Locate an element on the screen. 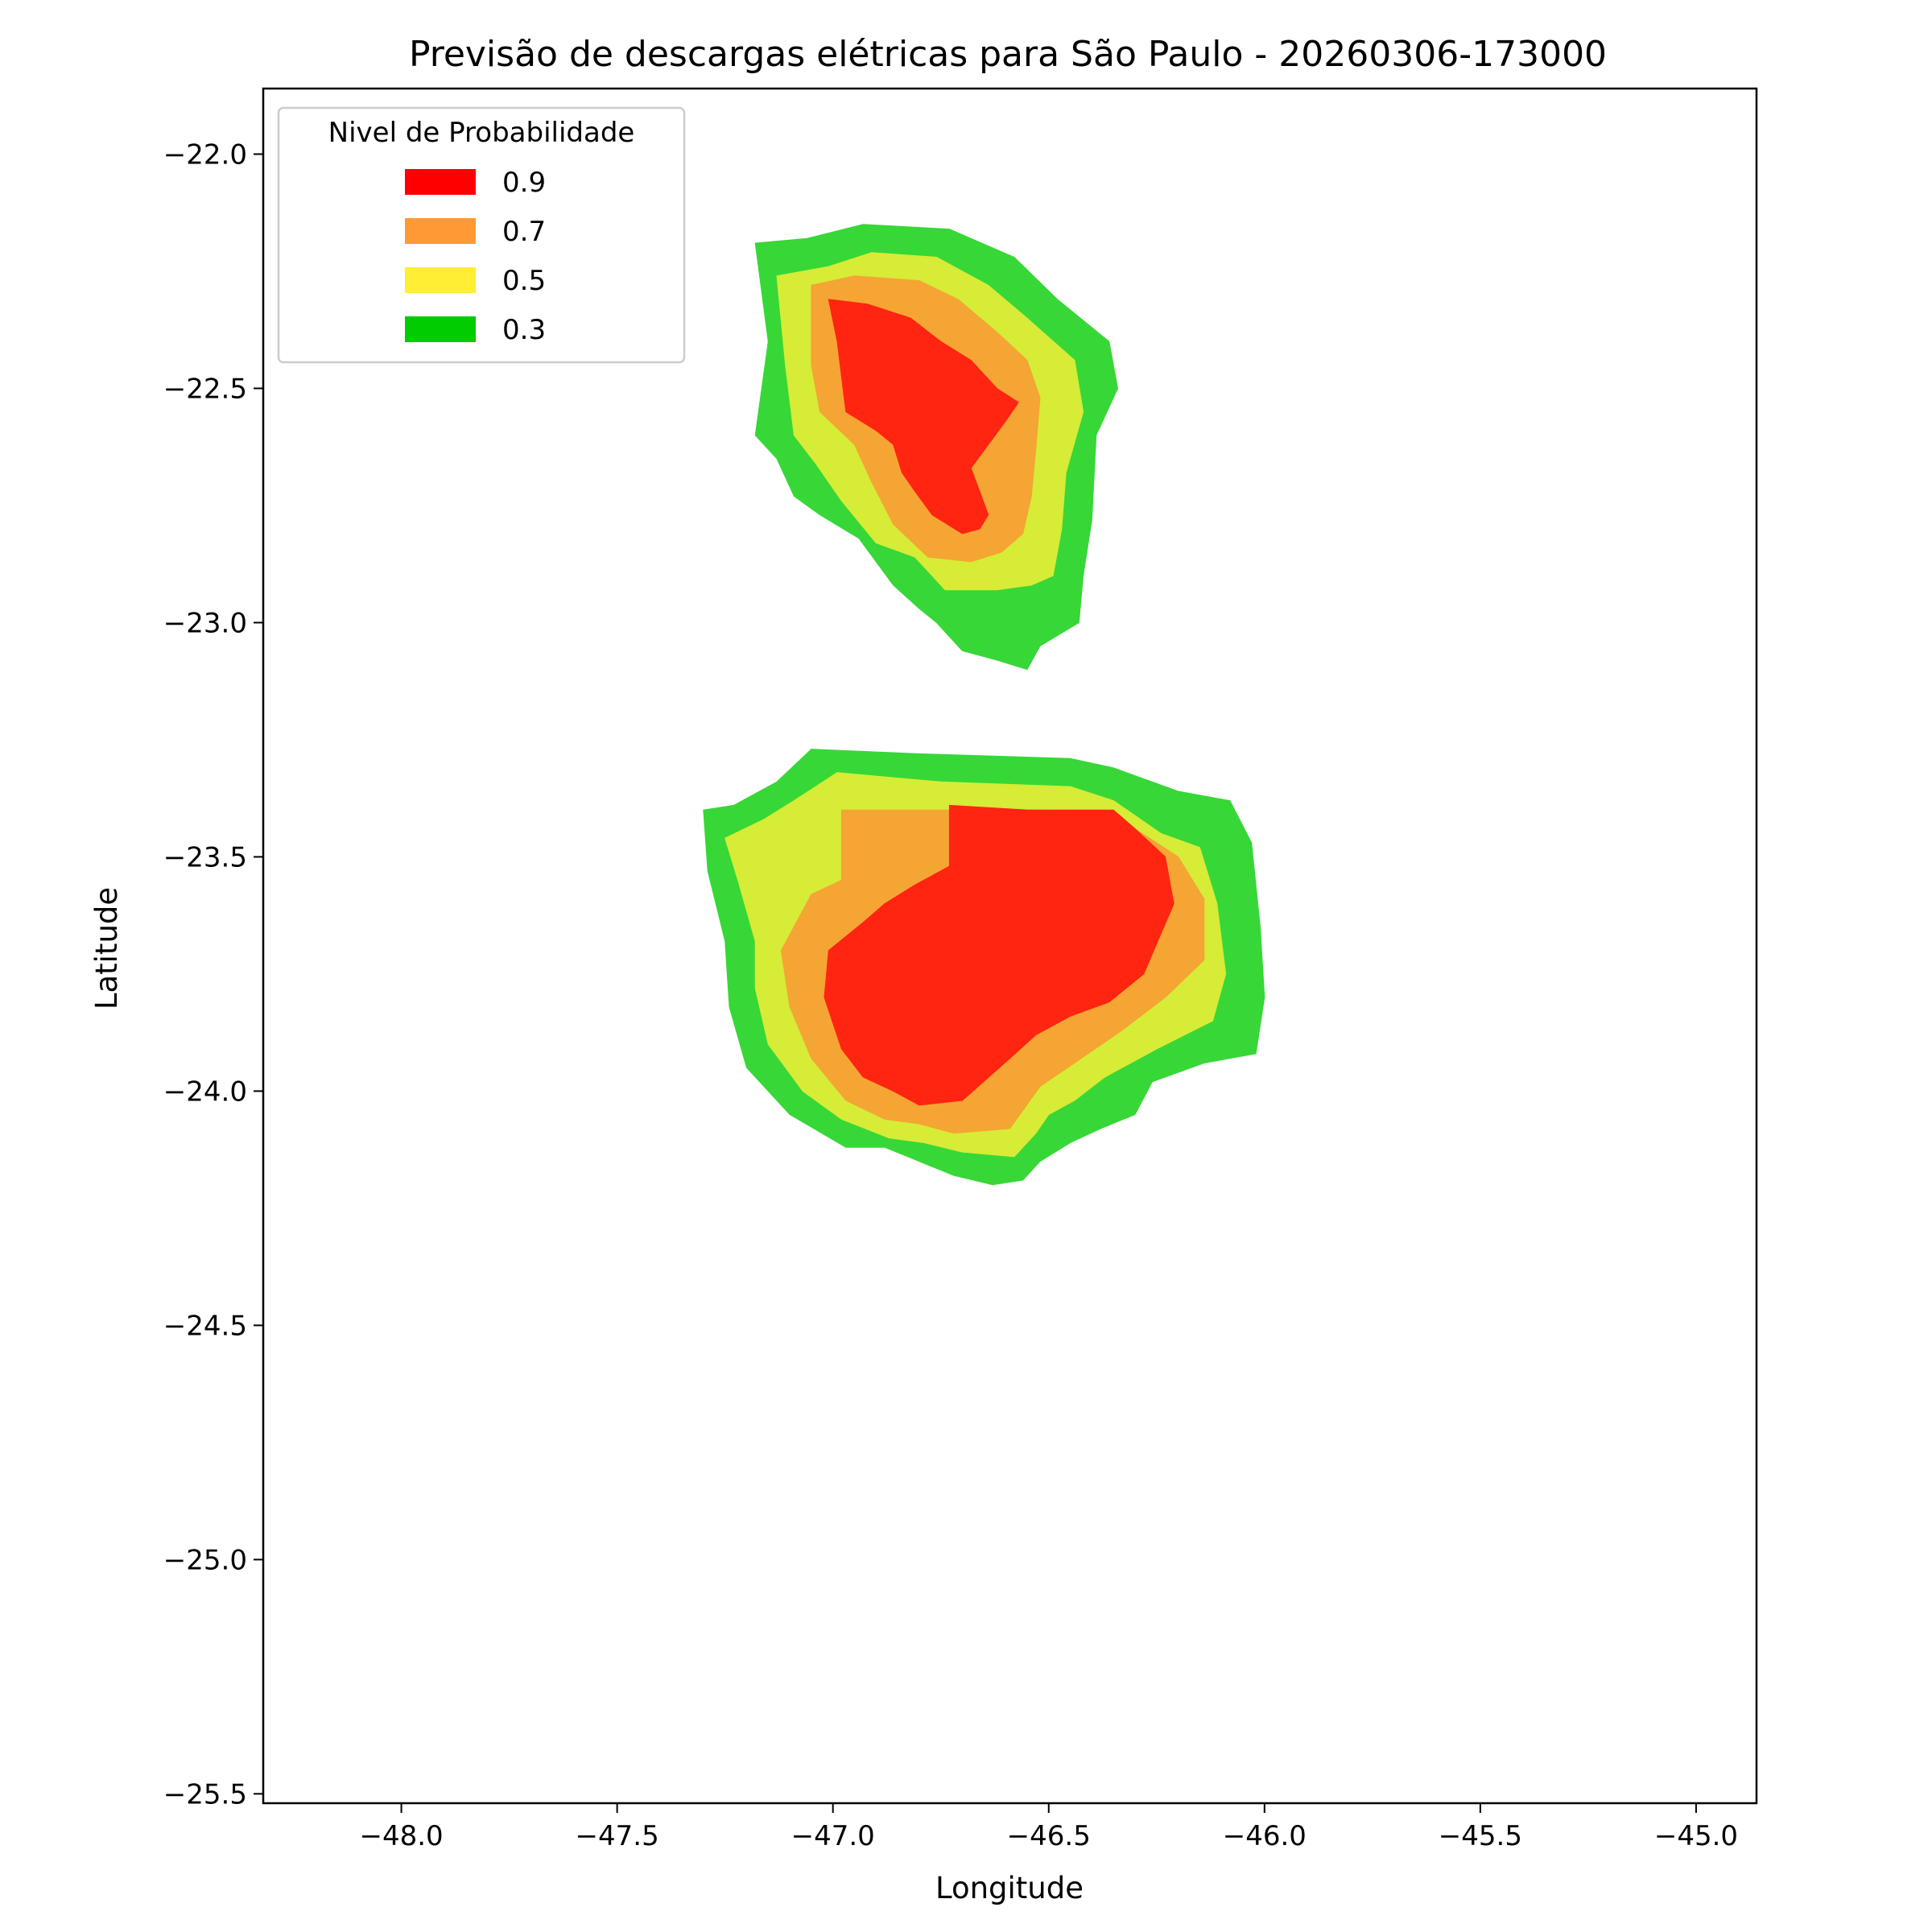  y-tick-label: −25.0 is located at coordinates (205, 1560).